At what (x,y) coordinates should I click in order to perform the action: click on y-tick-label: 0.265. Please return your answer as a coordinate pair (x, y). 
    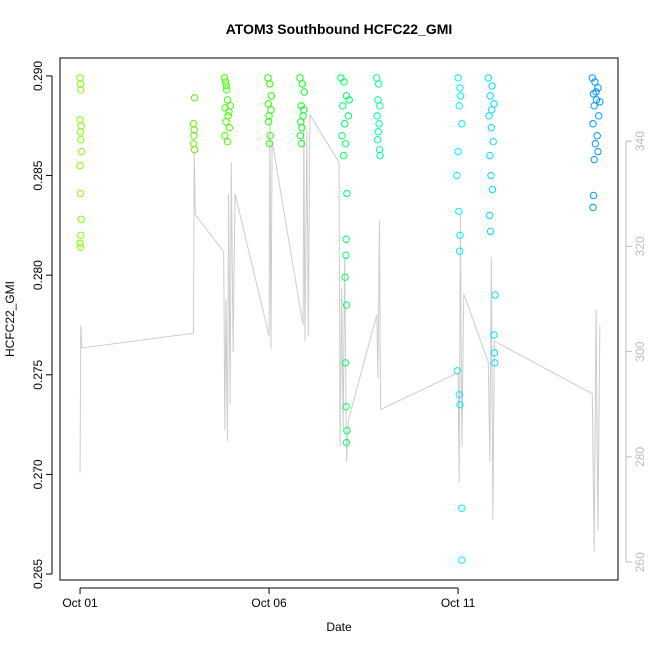
    Looking at the image, I should click on (38, 574).